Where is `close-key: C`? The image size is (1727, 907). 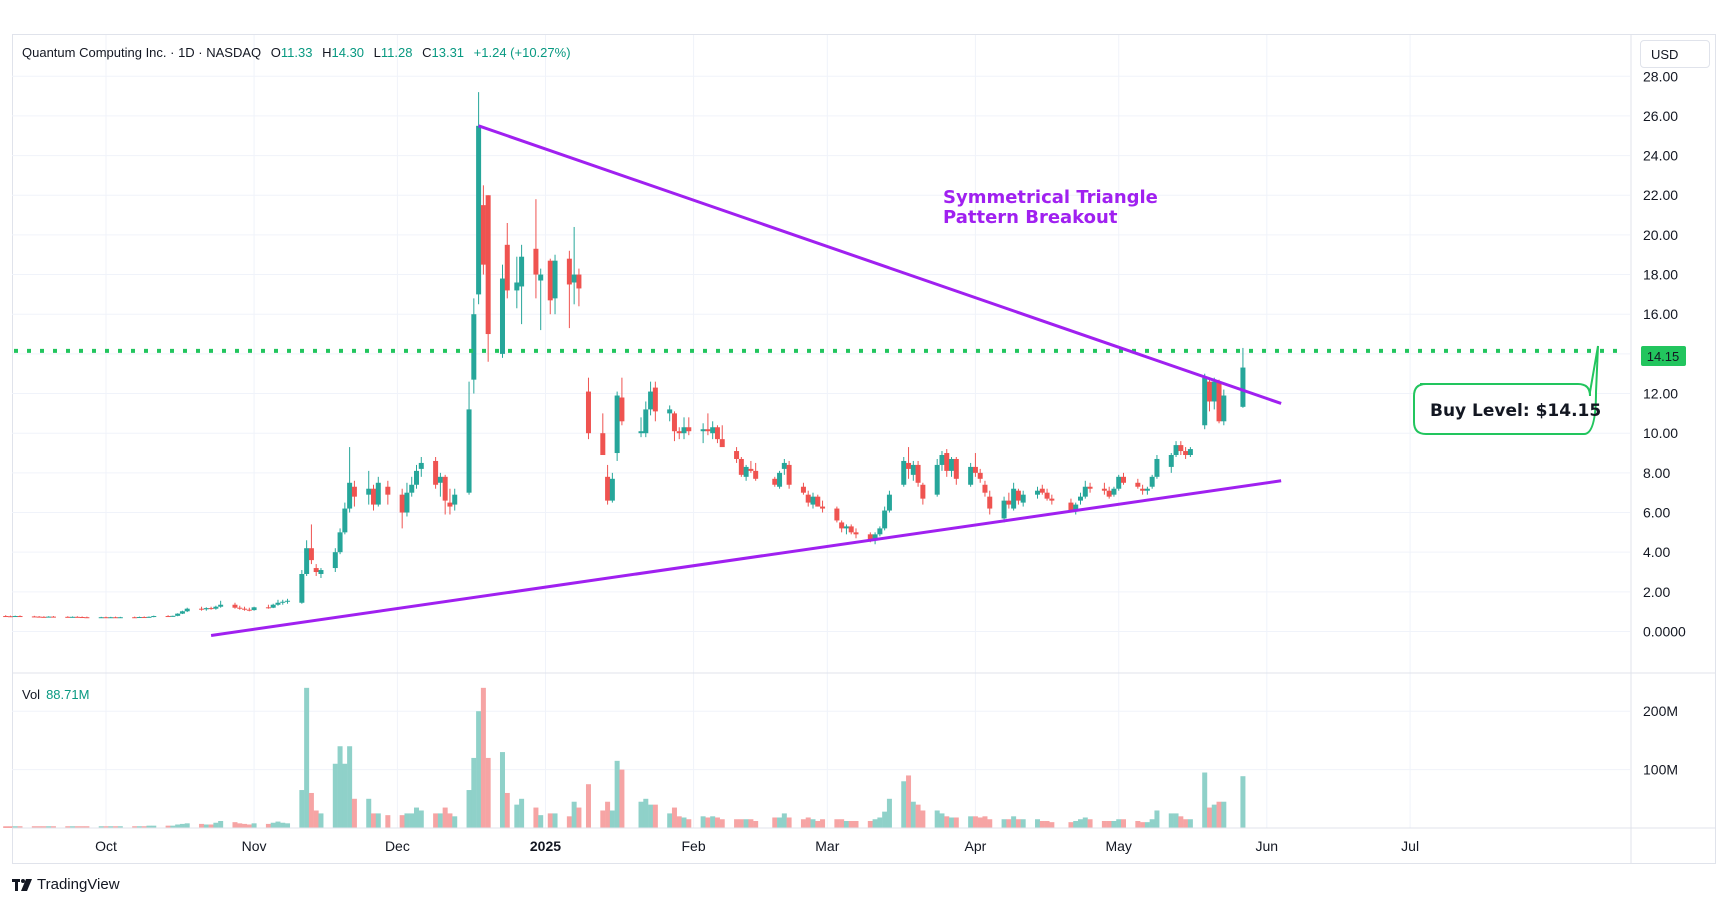
close-key: C is located at coordinates (427, 52).